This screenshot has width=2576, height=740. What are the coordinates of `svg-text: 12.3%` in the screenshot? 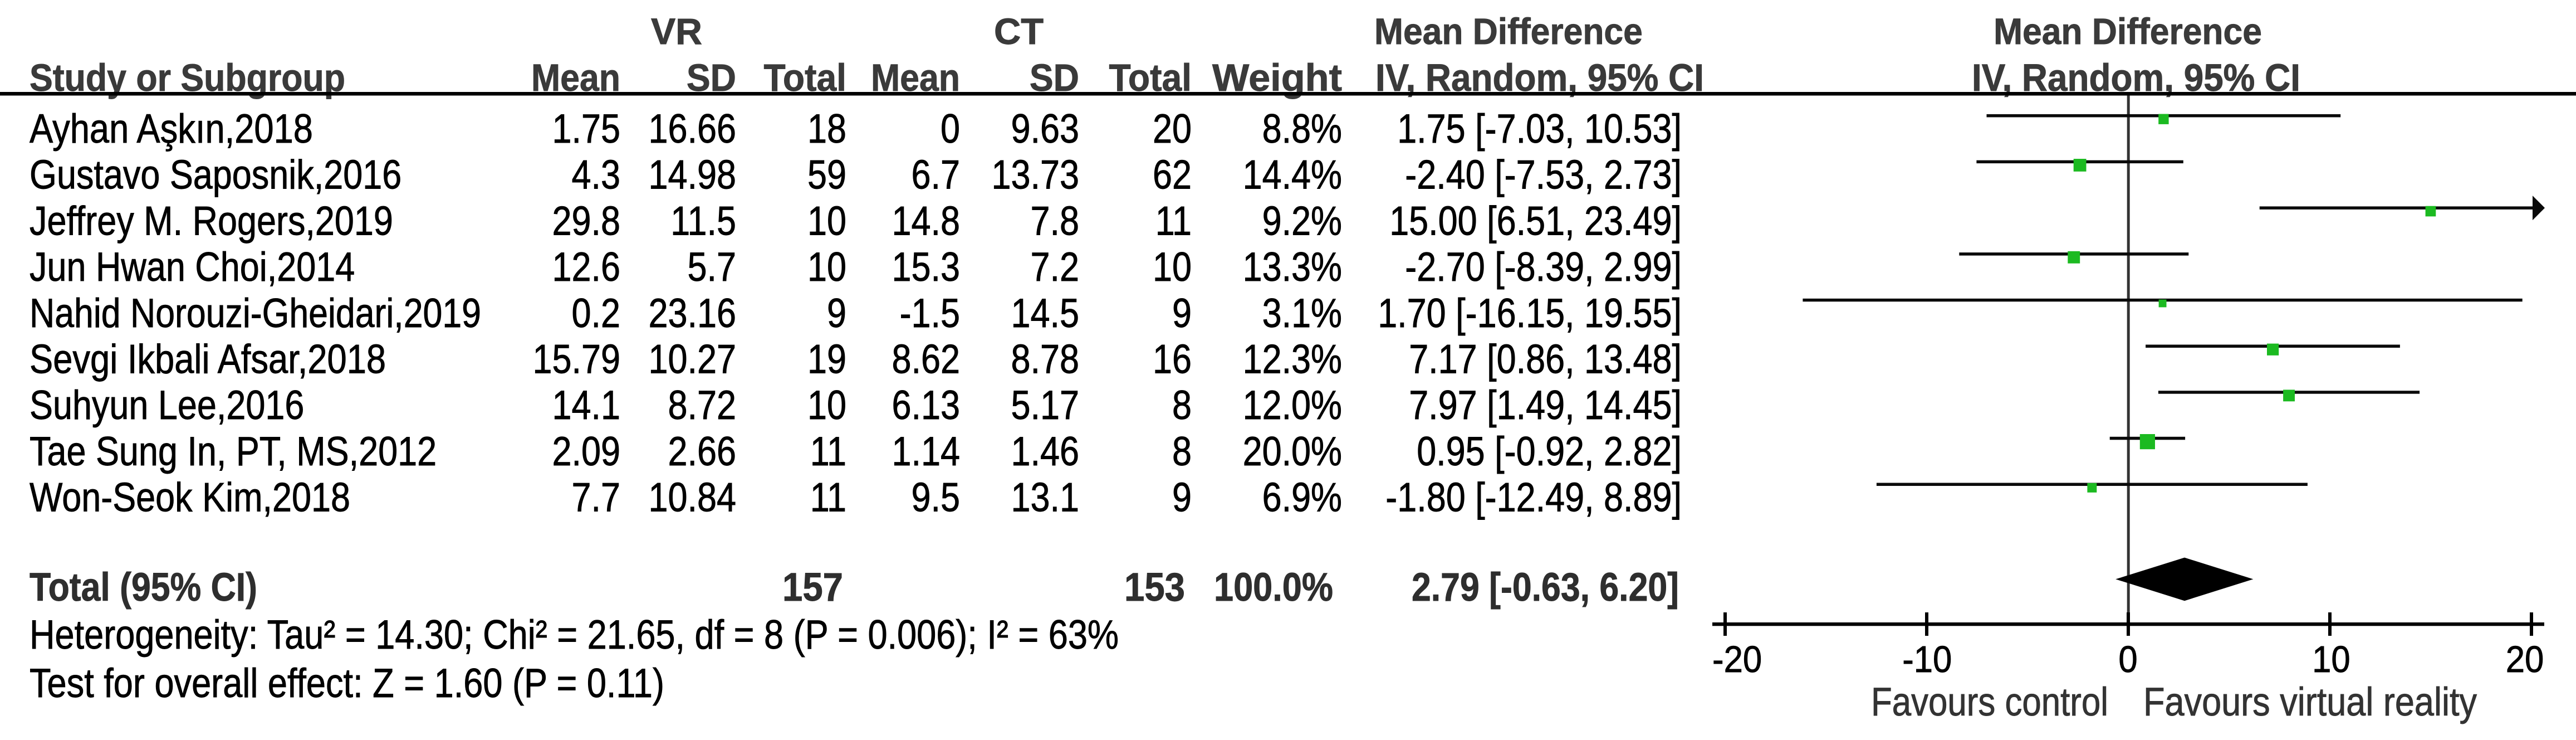 It's located at (1292, 359).